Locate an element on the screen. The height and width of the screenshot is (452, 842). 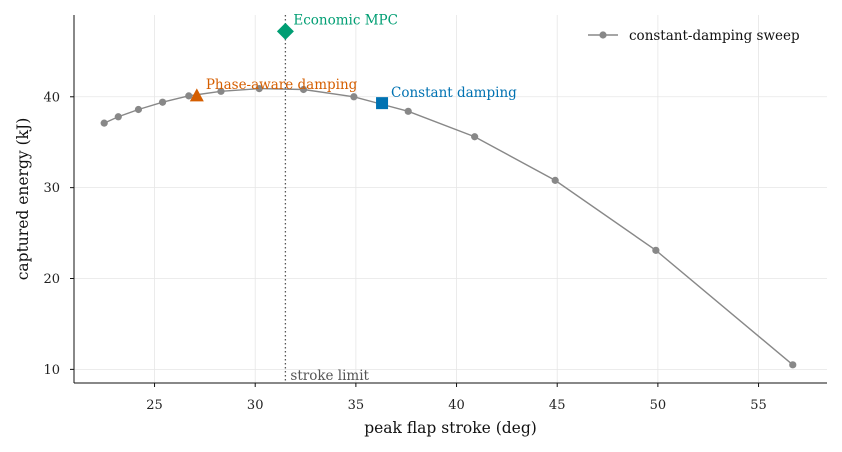
y-tick-label: 40 is located at coordinates (51, 97).